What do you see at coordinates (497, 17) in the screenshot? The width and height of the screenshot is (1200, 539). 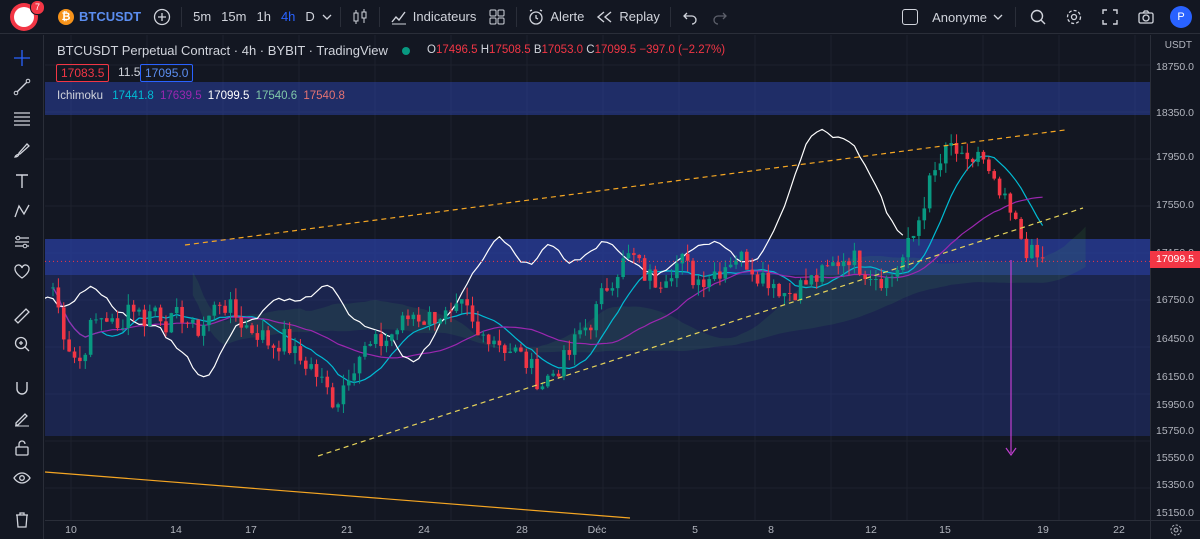 I see `layouts-button` at bounding box center [497, 17].